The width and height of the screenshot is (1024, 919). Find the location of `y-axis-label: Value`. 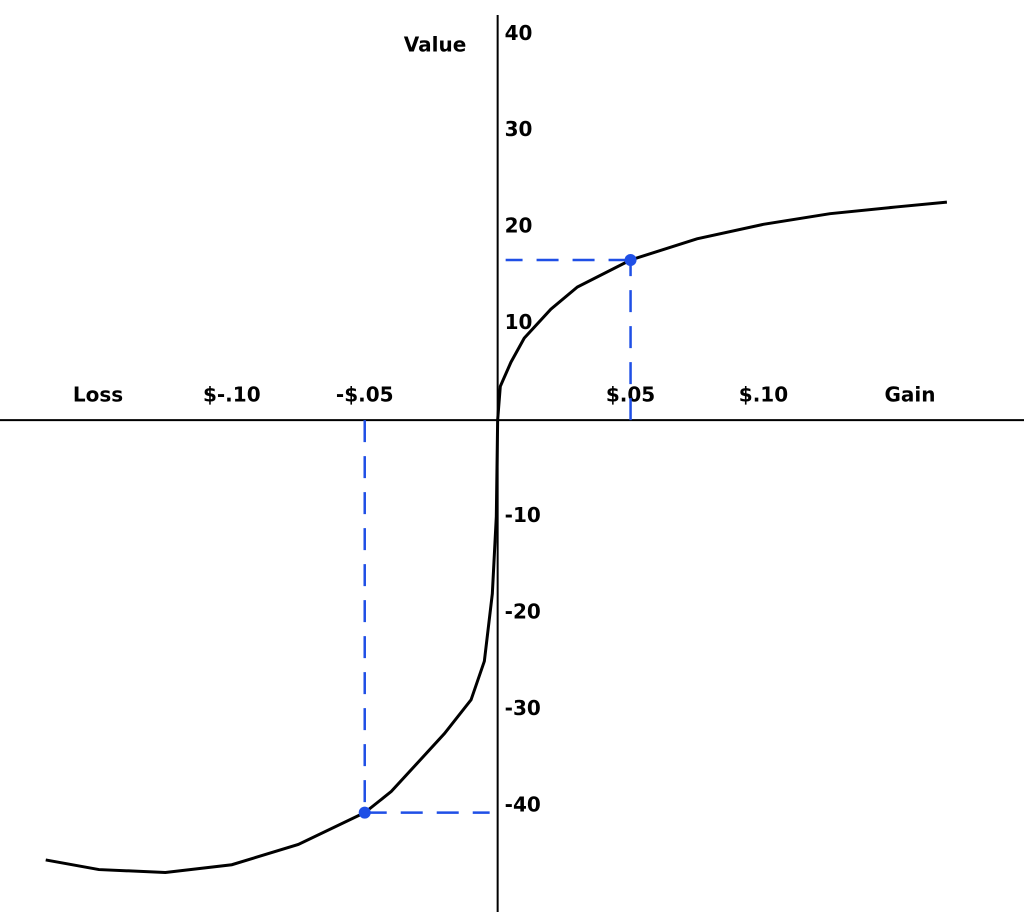

y-axis-label: Value is located at coordinates (435, 45).